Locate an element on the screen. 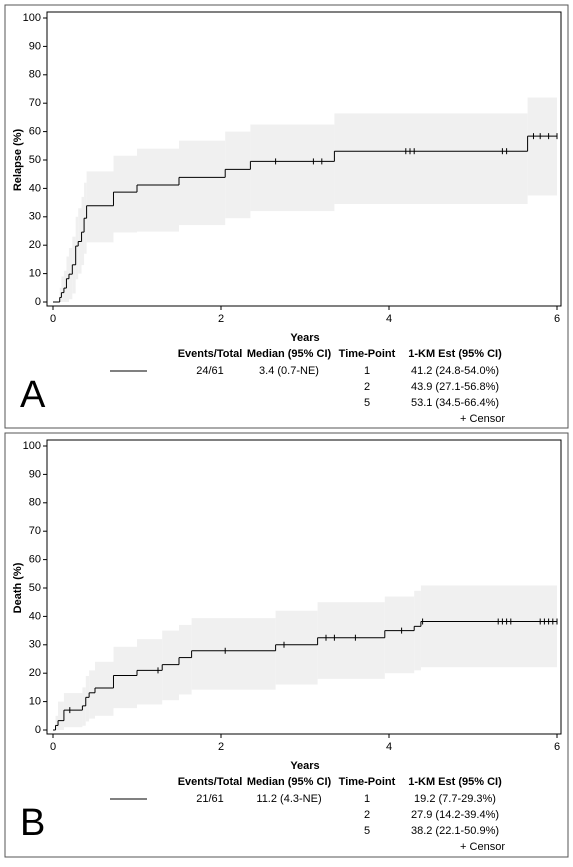  events-total: 24/61 is located at coordinates (210, 371).